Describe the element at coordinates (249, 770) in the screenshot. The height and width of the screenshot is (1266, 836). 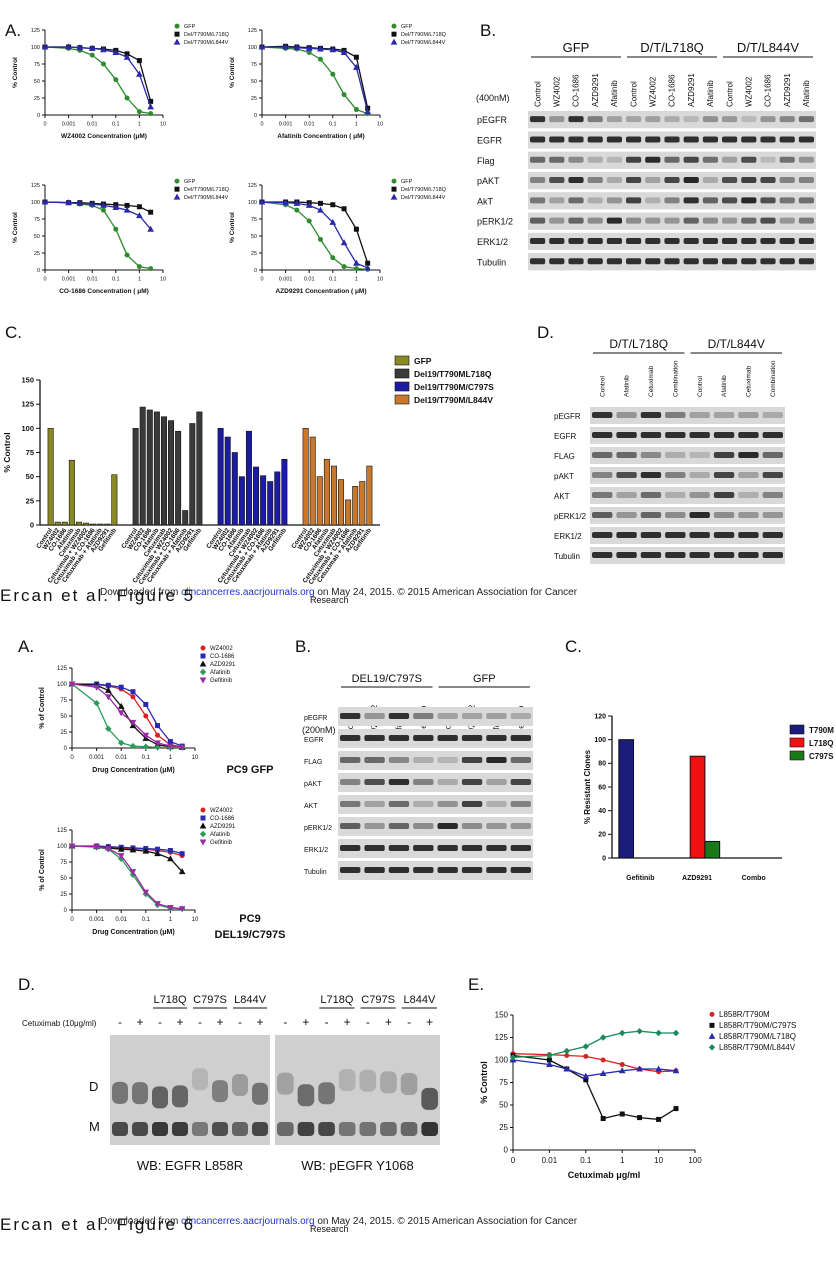
I see `chart-label: PC9 GFP` at that location.